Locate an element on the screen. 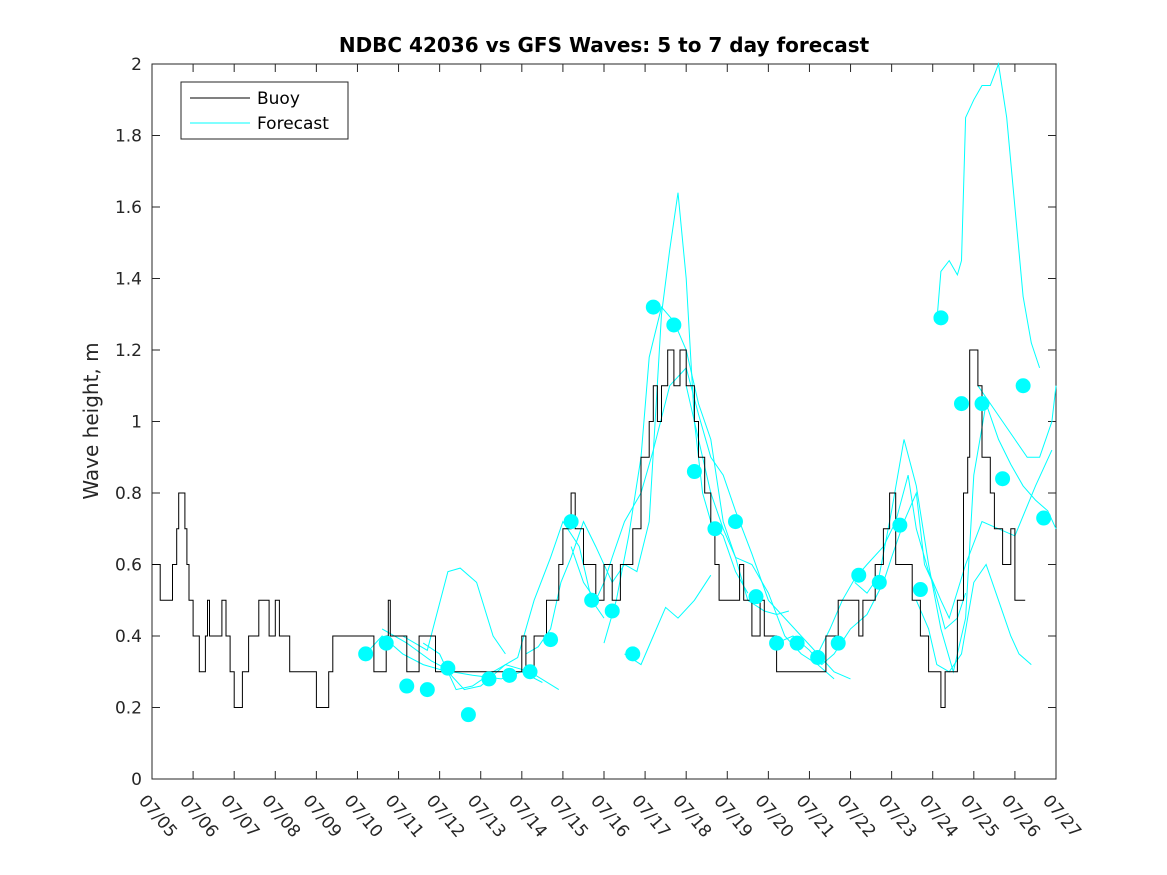  legend-box is located at coordinates (264, 110).